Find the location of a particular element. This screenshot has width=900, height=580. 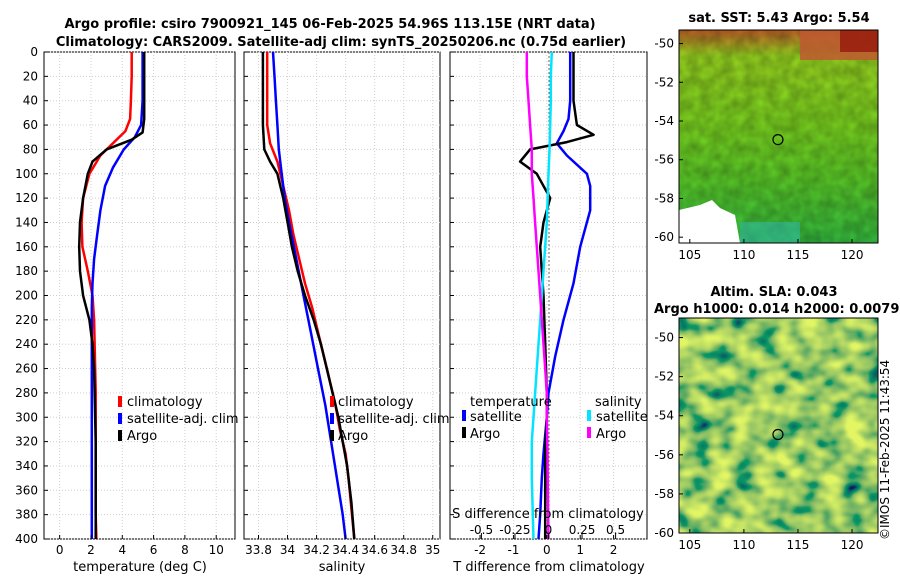

depth-tick-label: 280 is located at coordinates (26, 393).